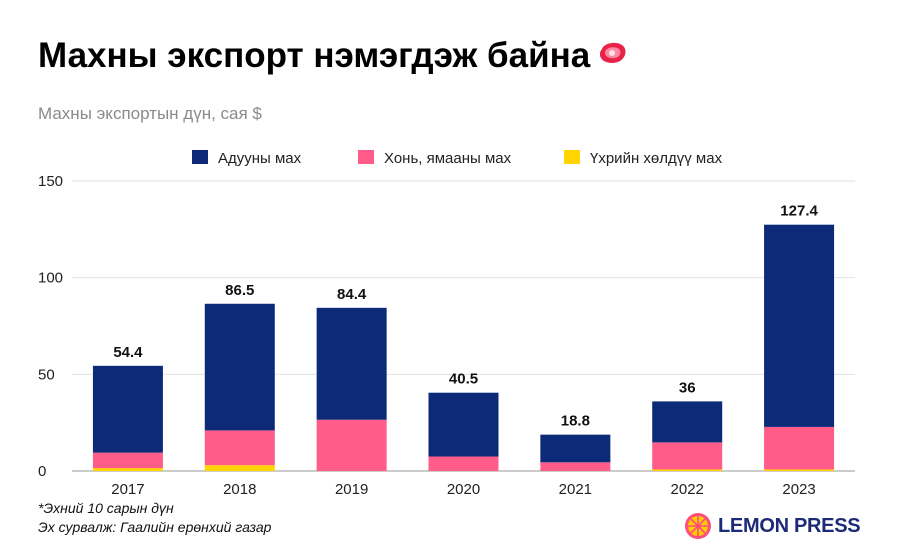  What do you see at coordinates (575, 489) in the screenshot?
I see `x-tick-label-2021: 2021` at bounding box center [575, 489].